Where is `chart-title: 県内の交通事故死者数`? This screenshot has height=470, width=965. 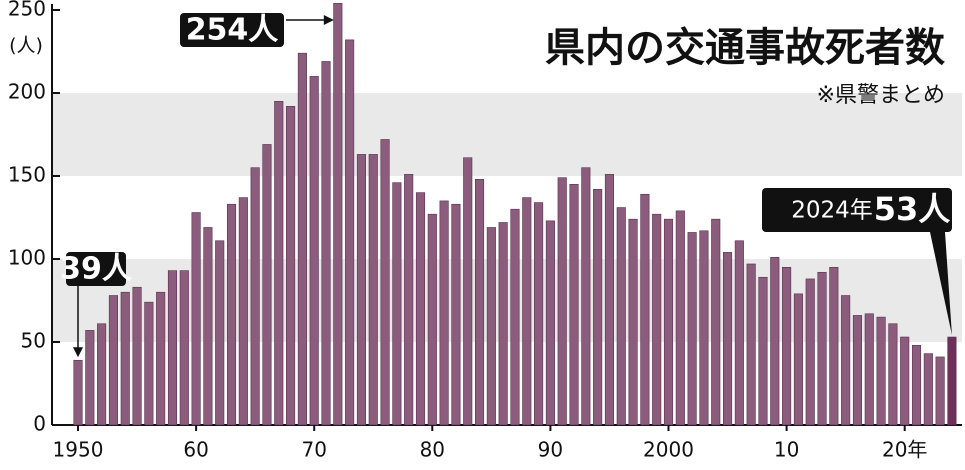 chart-title: 県内の交通事故死者数 is located at coordinates (745, 48).